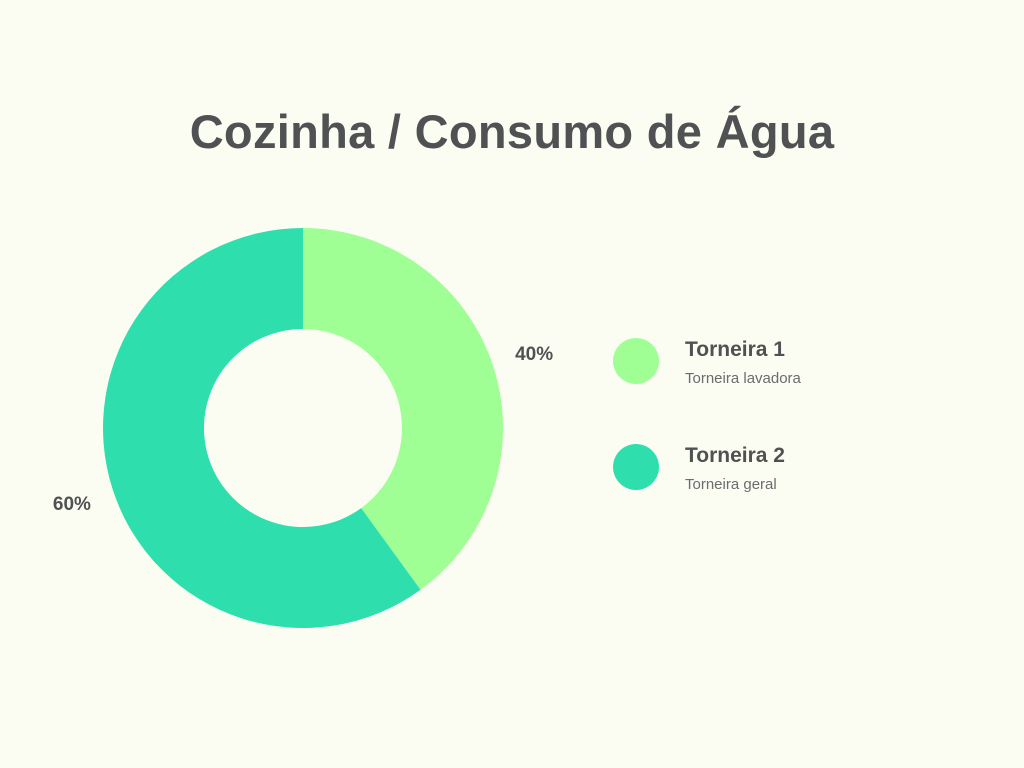 The height and width of the screenshot is (768, 1024). I want to click on legend-label: Torneira 2, so click(735, 455).